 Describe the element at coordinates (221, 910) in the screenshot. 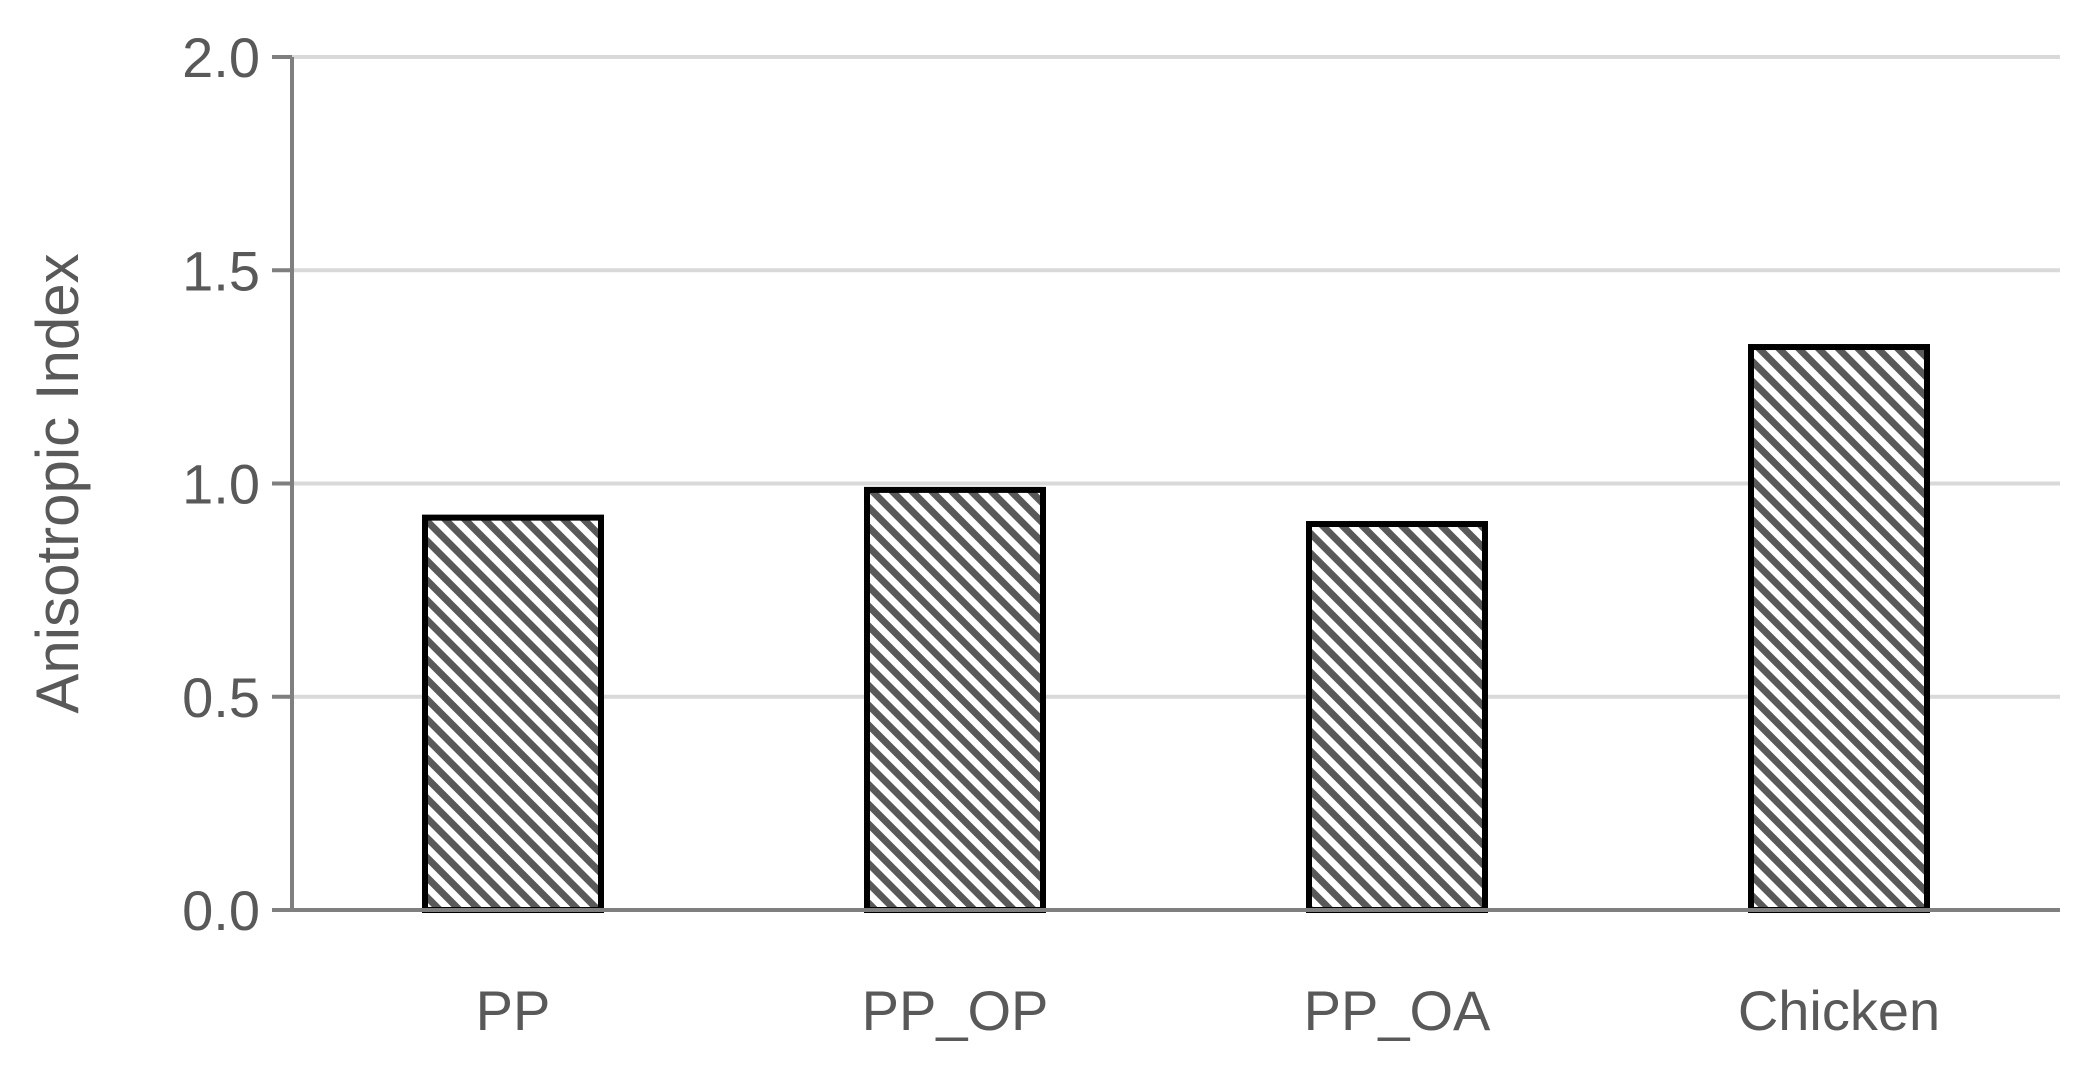

I see `y-tick-label: 0.0` at that location.